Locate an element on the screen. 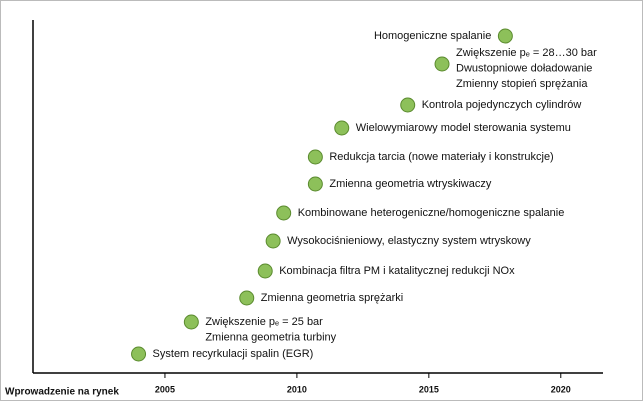  event-label: Wielowymiarowy model sterowania systemu is located at coordinates (463, 128).